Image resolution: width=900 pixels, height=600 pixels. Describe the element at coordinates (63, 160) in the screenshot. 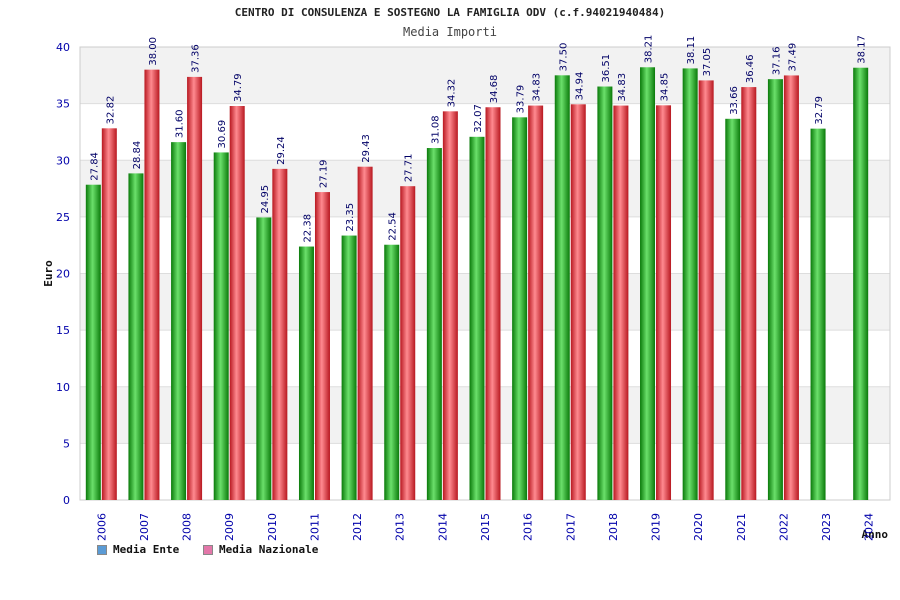

I see `y-tick-label: 30` at that location.